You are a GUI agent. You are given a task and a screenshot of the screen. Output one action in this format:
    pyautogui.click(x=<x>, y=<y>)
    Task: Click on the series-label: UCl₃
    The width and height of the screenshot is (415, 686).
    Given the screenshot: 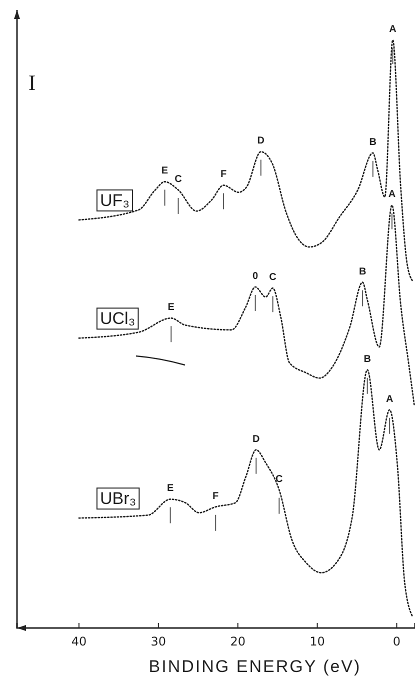 What is the action you would take?
    pyautogui.click(x=118, y=318)
    